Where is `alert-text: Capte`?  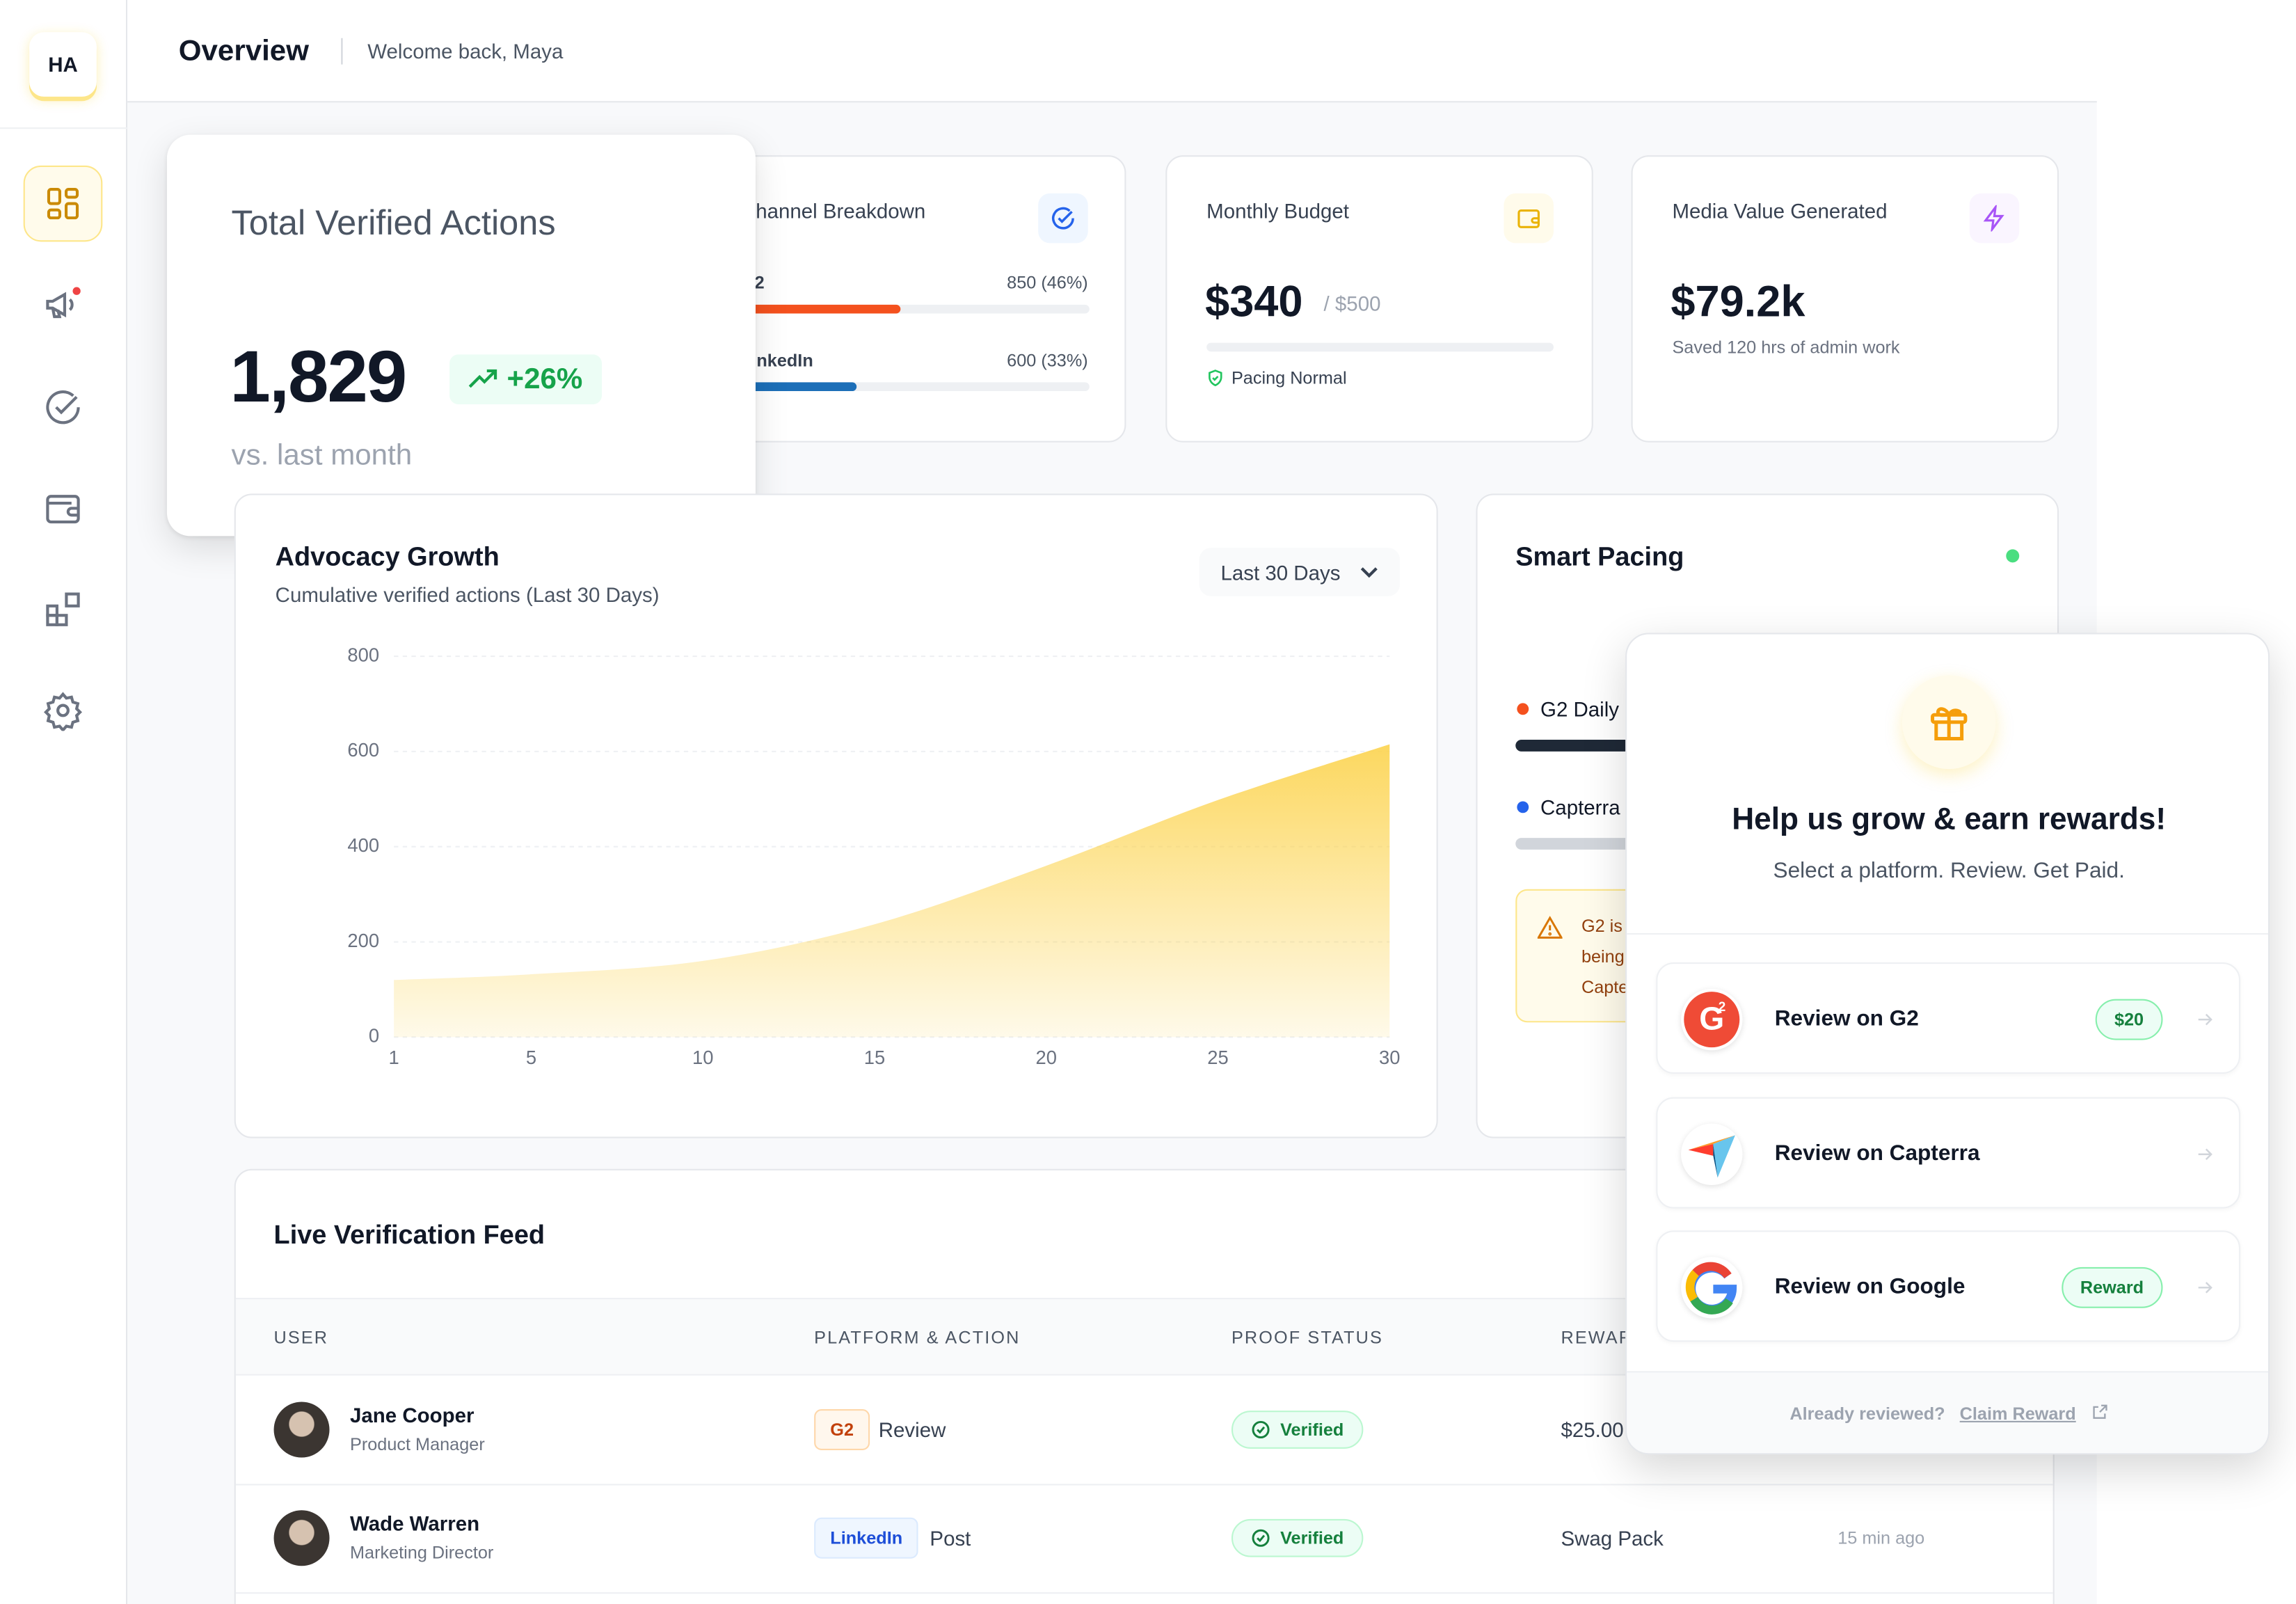 alert-text: Capte is located at coordinates (1605, 987).